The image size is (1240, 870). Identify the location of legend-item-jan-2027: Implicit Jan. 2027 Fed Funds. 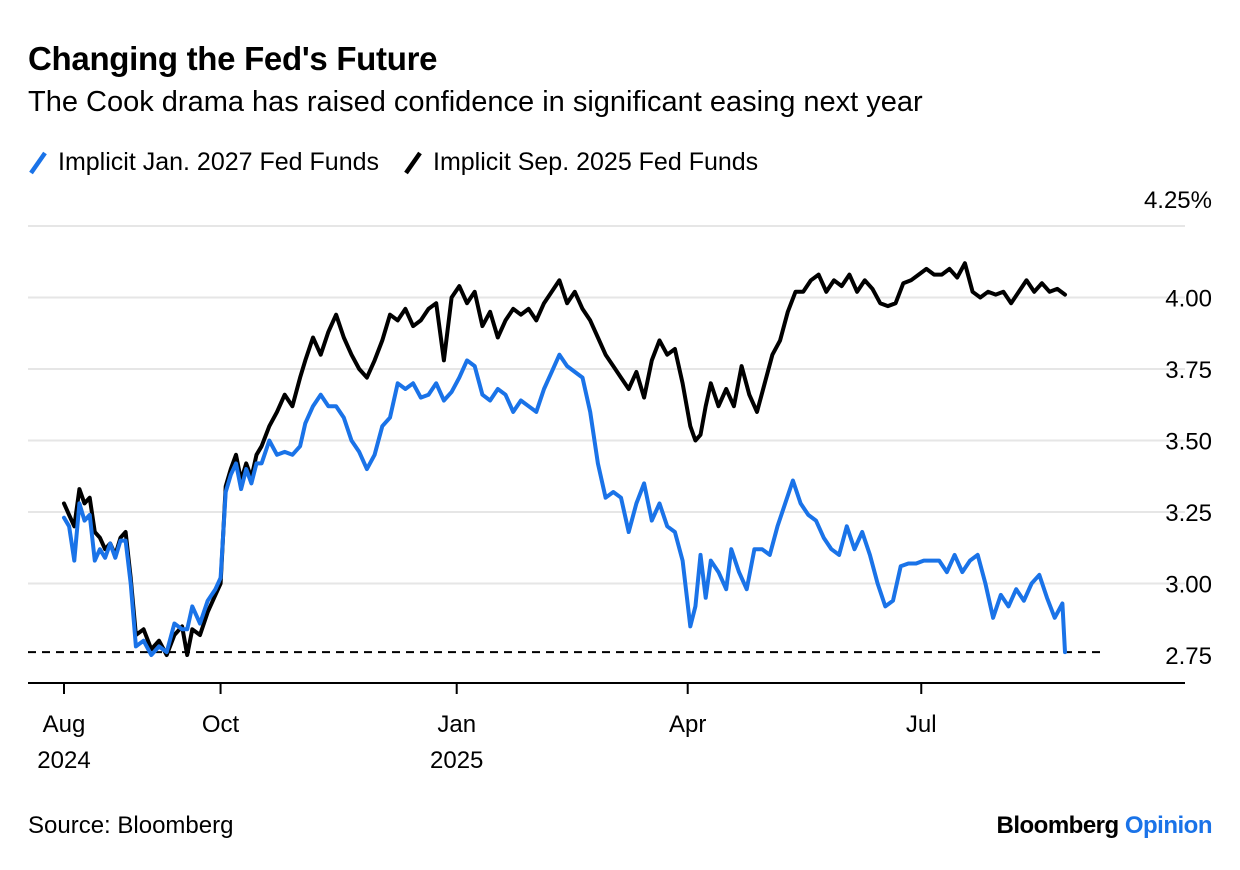
(203, 162).